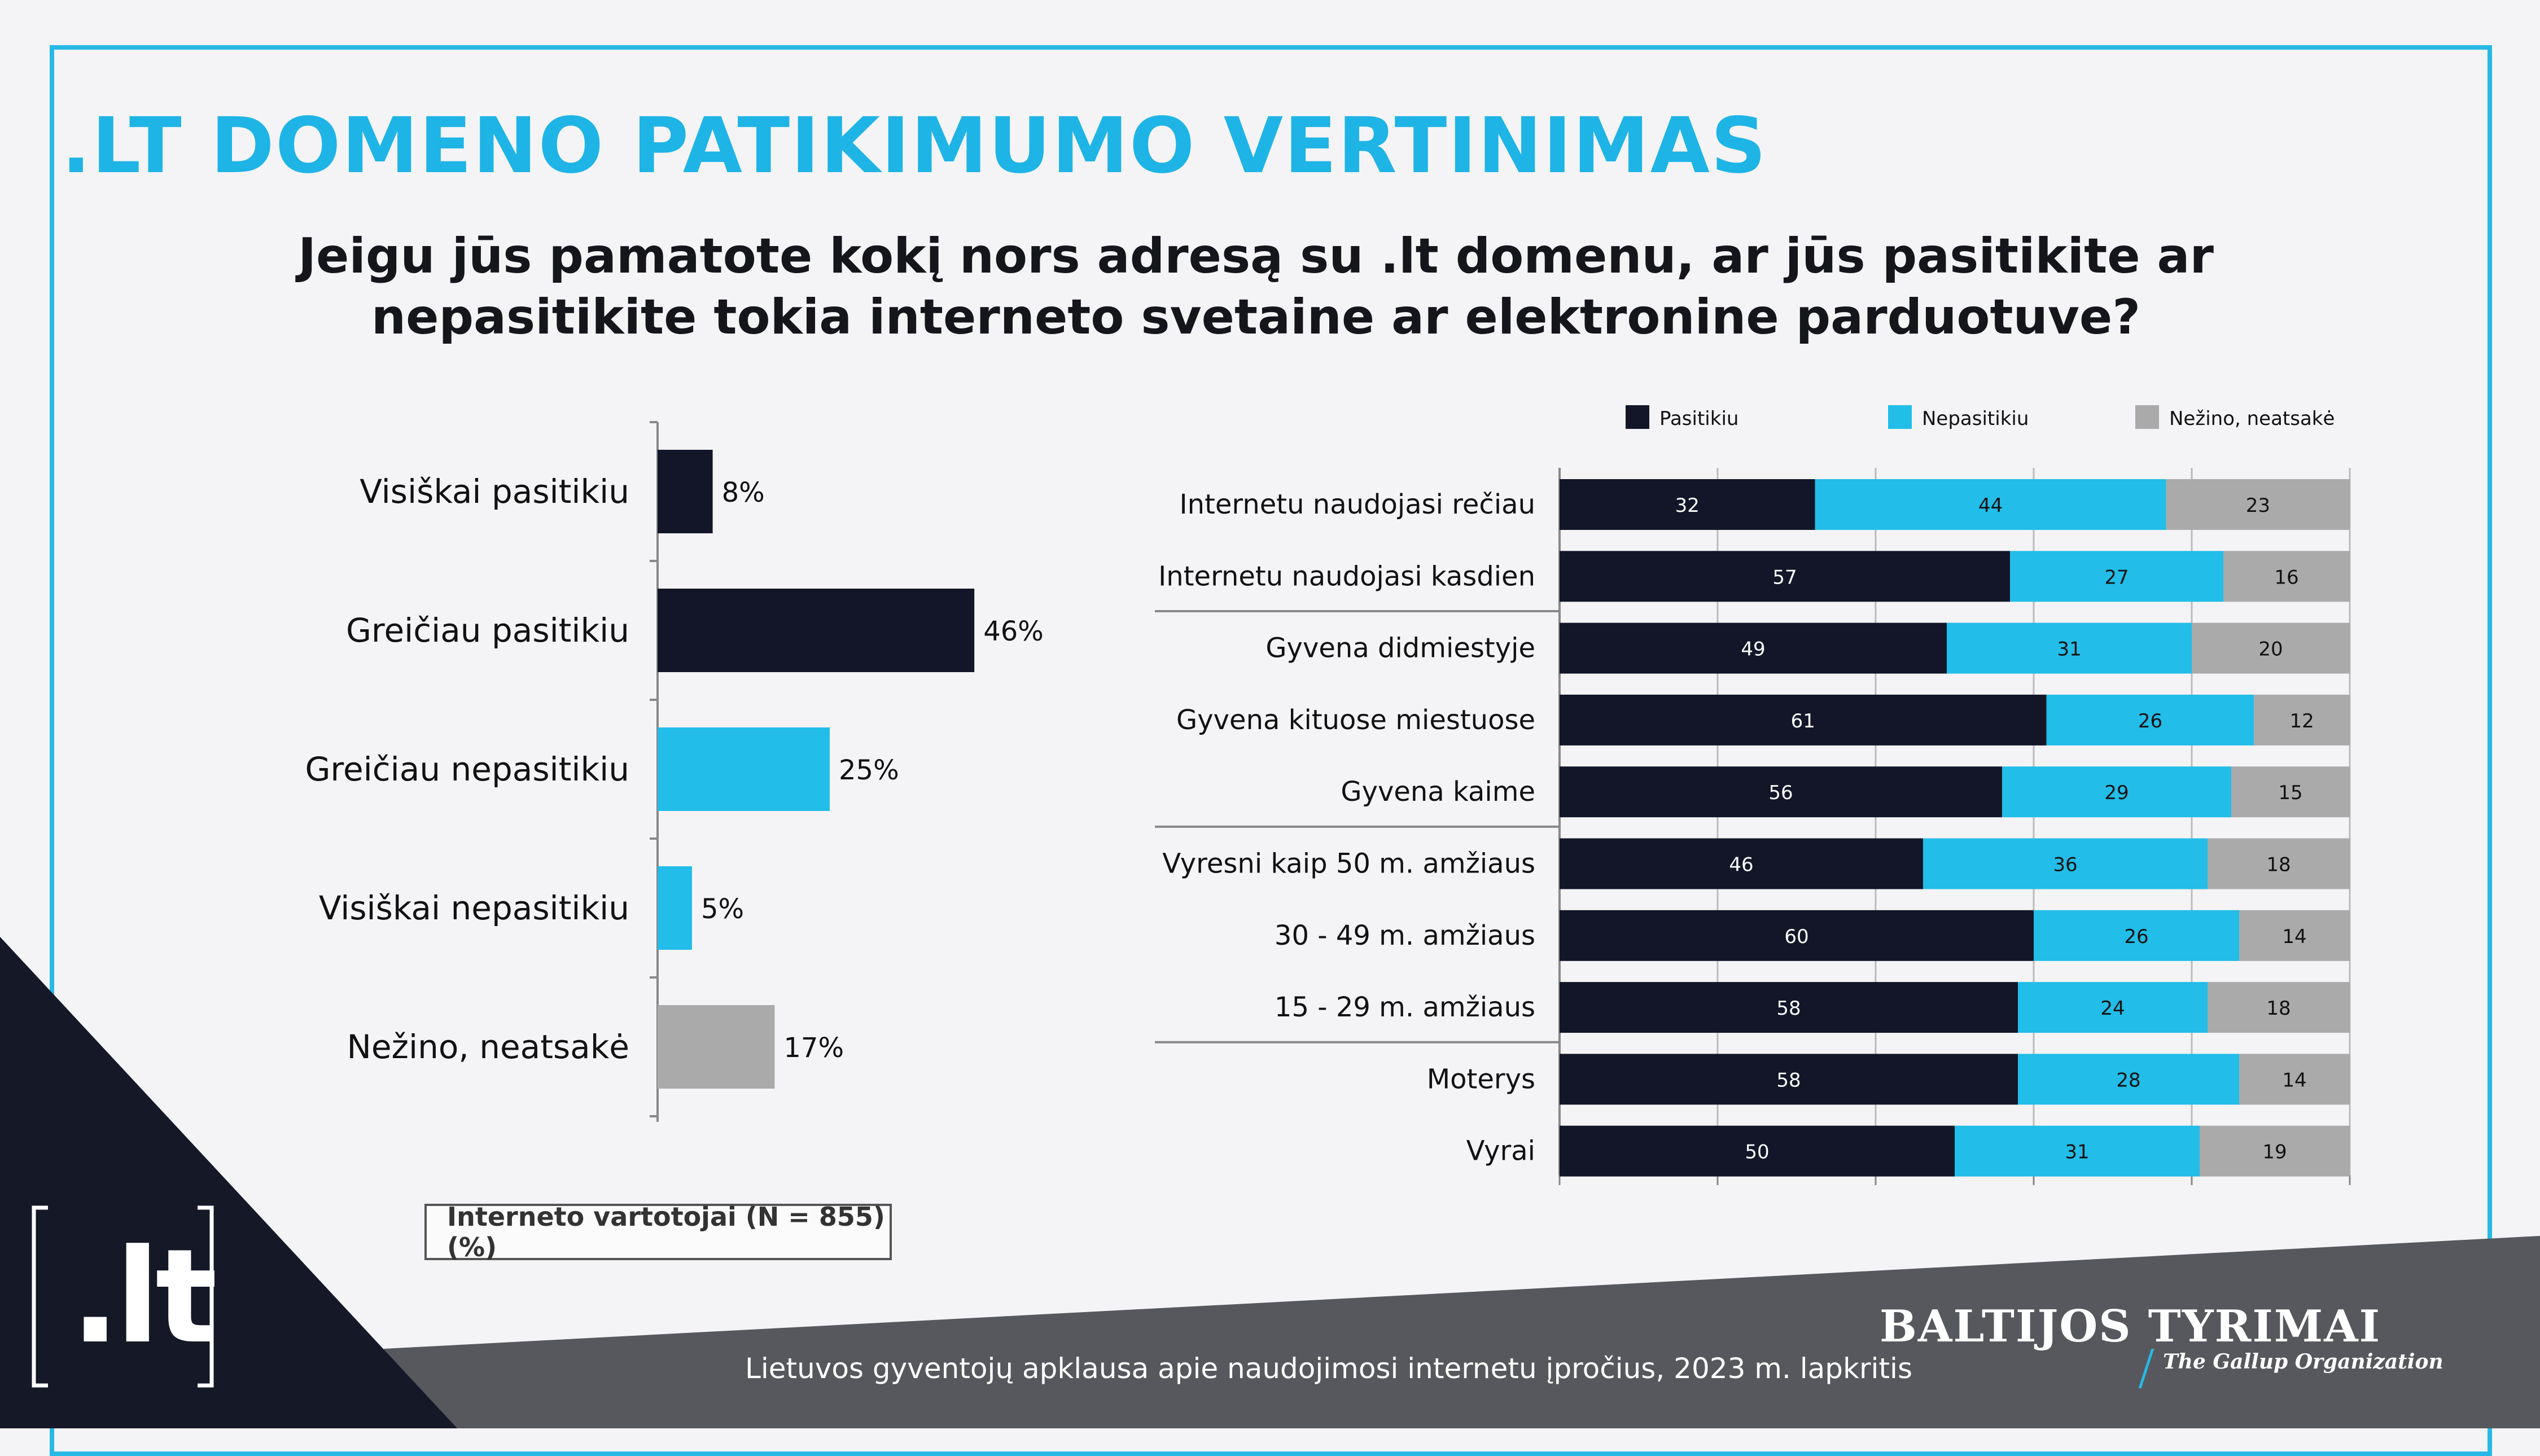 The width and height of the screenshot is (2540, 1456). I want to click on segment-value-label: 50, so click(1757, 1152).